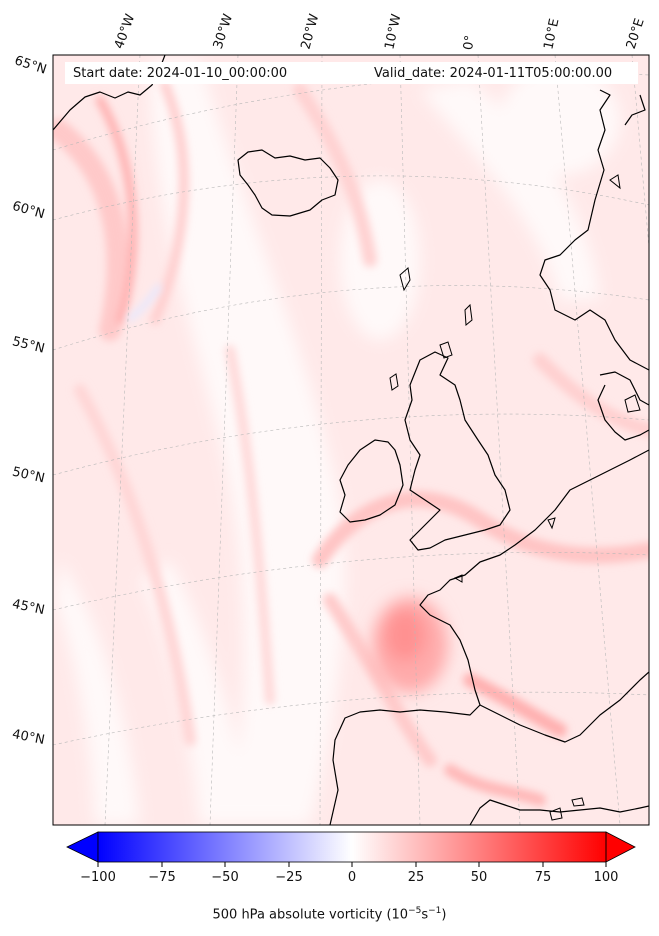 The height and width of the screenshot is (936, 659). What do you see at coordinates (82, 847) in the screenshot?
I see `colorbar-min-arrow` at bounding box center [82, 847].